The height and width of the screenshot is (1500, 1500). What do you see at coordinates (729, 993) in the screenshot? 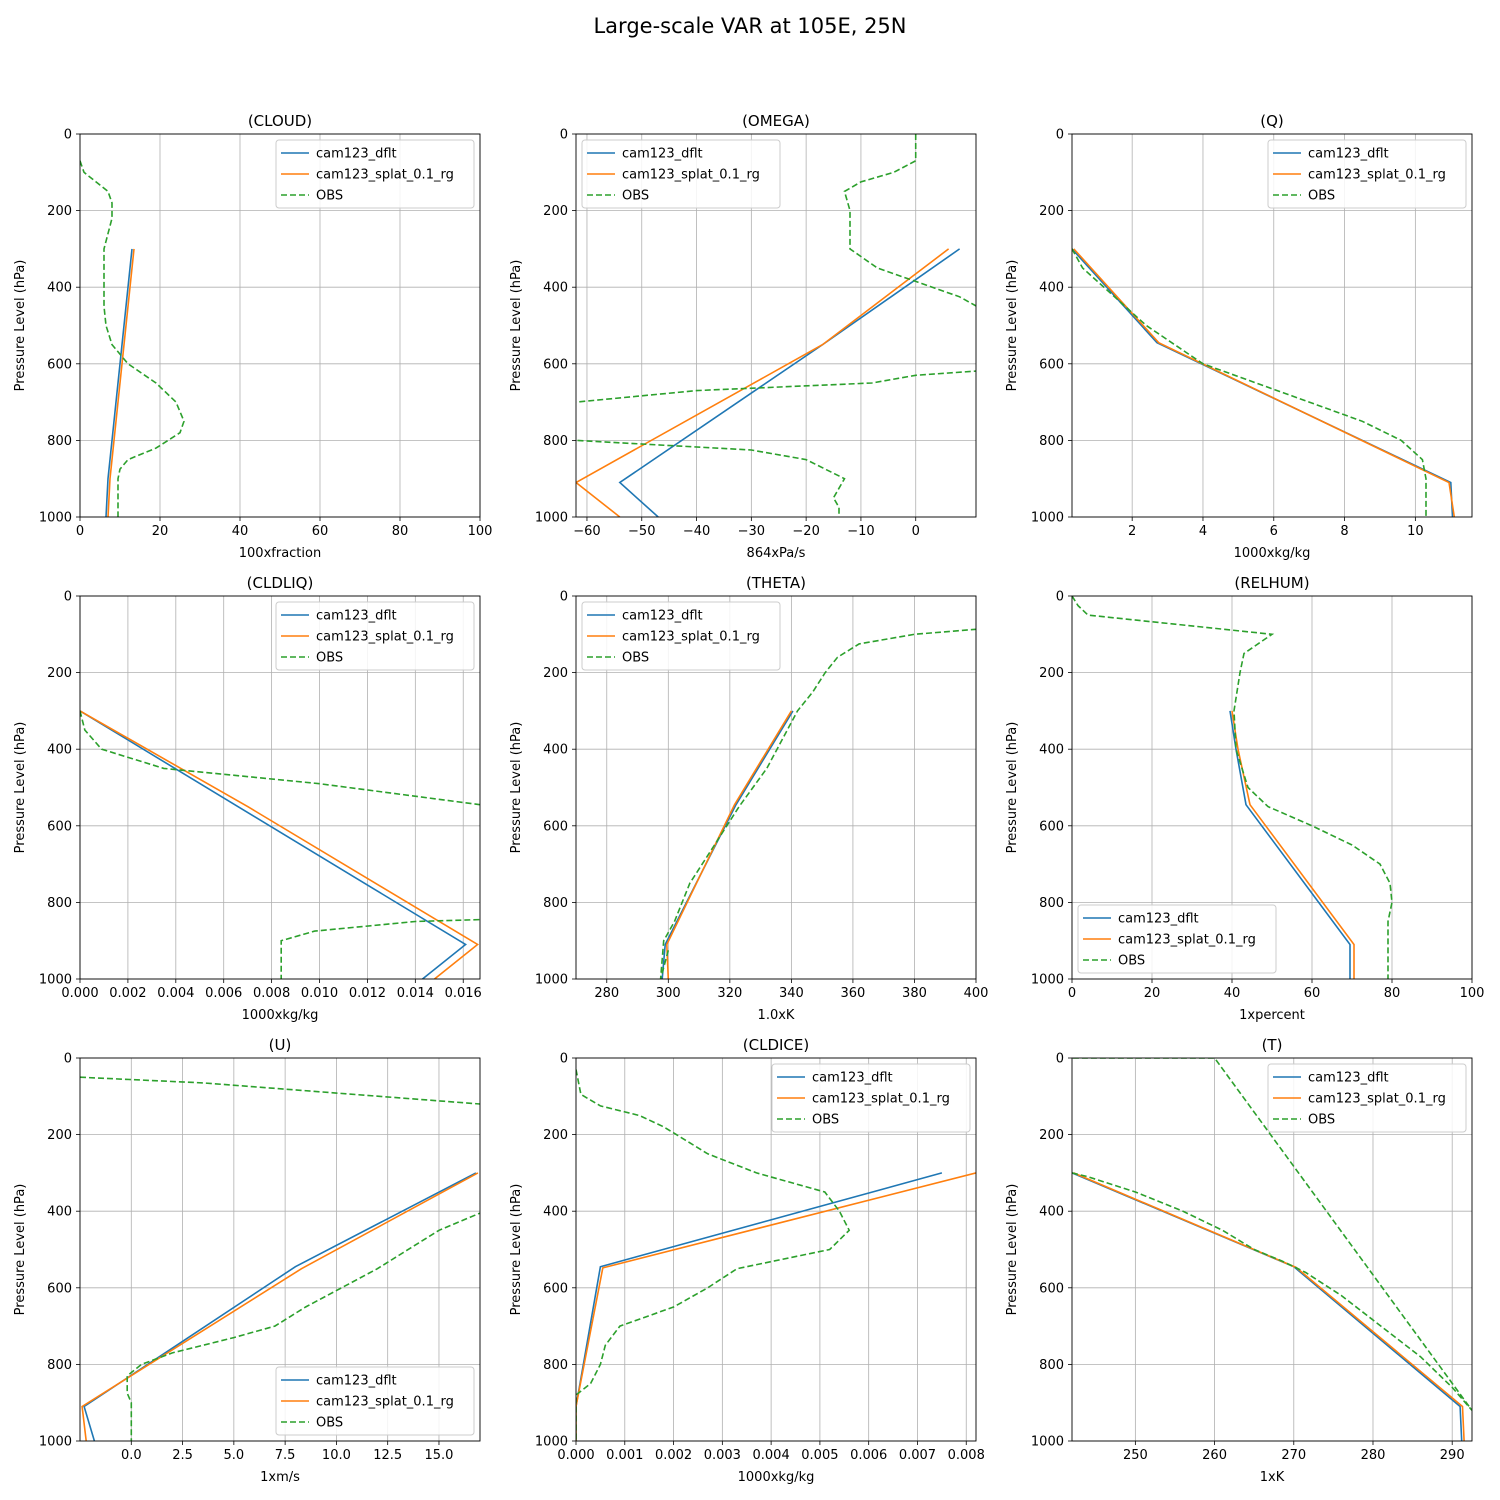
I see `x-tick-label: 320` at bounding box center [729, 993].